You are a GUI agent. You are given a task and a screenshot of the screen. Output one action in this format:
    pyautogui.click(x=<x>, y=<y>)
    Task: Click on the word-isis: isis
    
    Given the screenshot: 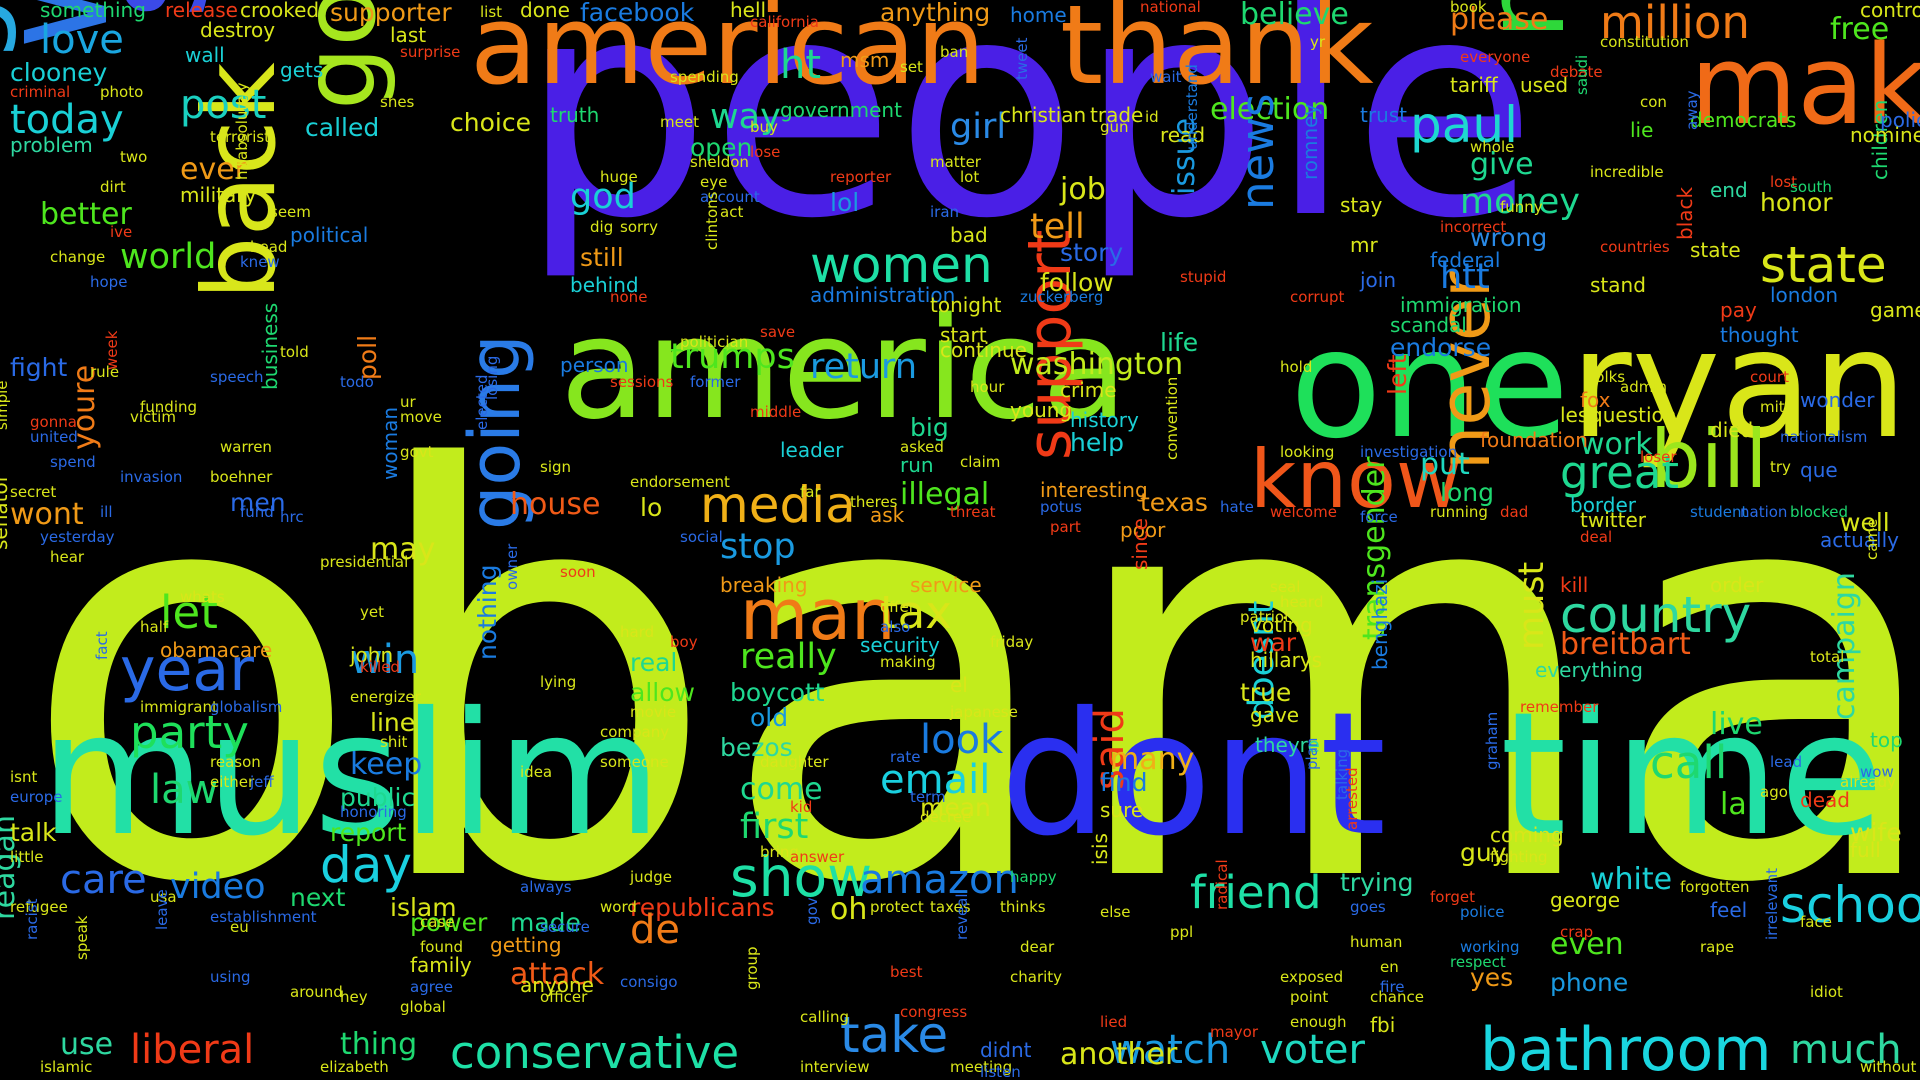 What is the action you would take?
    pyautogui.click(x=1100, y=849)
    